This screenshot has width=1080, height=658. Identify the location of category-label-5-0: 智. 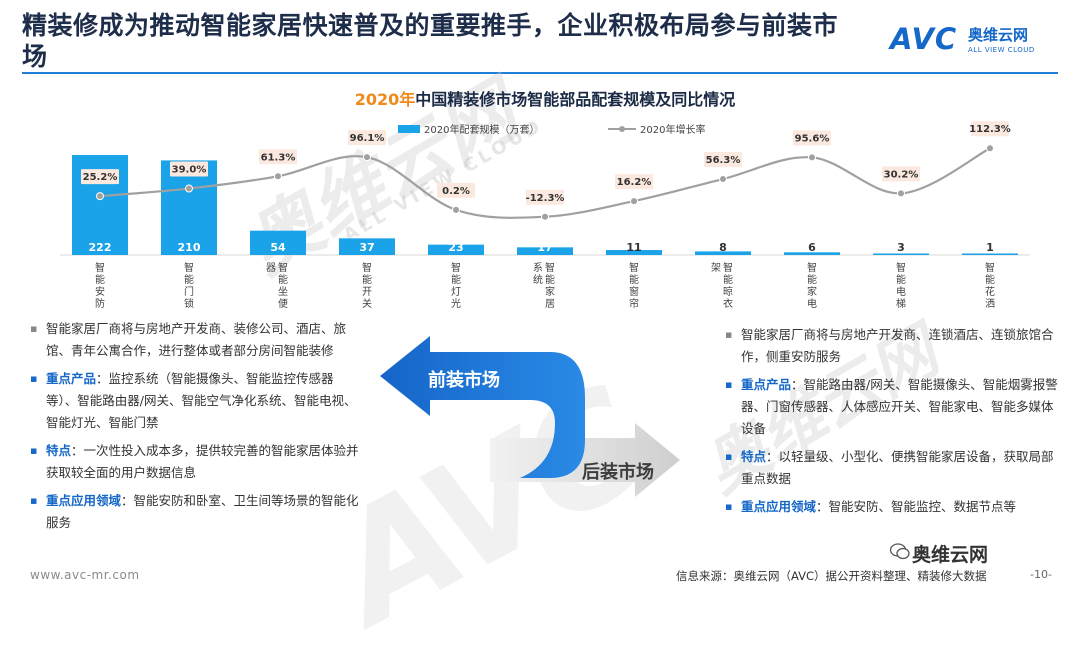
(550, 267).